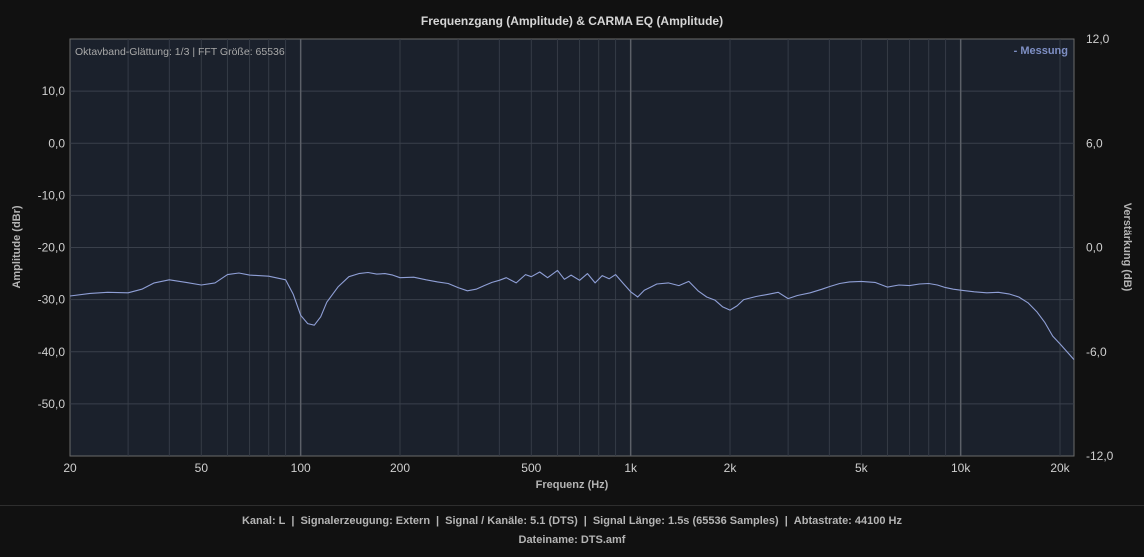 Image resolution: width=1144 pixels, height=557 pixels. I want to click on x-tick-label: 50, so click(202, 468).